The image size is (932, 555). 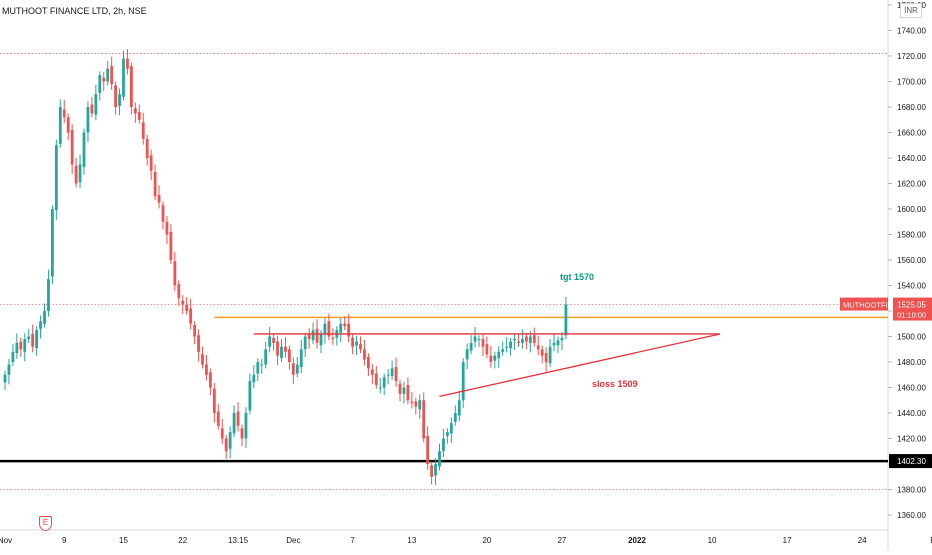 What do you see at coordinates (615, 384) in the screenshot?
I see `stoploss-label: sloss 1509` at bounding box center [615, 384].